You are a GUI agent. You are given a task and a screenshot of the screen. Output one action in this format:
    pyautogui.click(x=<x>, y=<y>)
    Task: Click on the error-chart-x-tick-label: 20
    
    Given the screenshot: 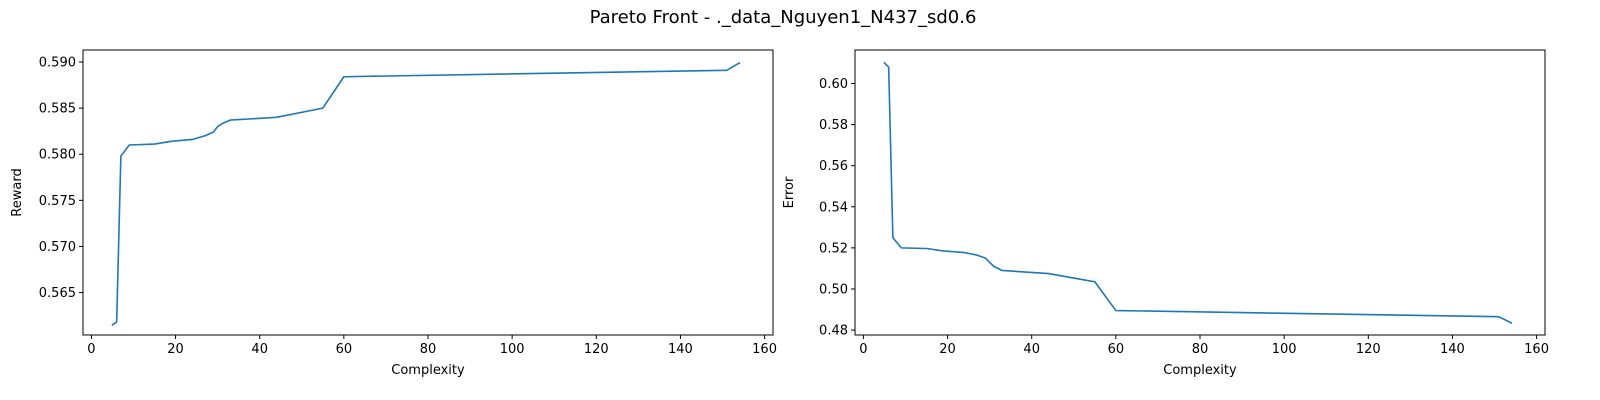 What is the action you would take?
    pyautogui.click(x=947, y=349)
    